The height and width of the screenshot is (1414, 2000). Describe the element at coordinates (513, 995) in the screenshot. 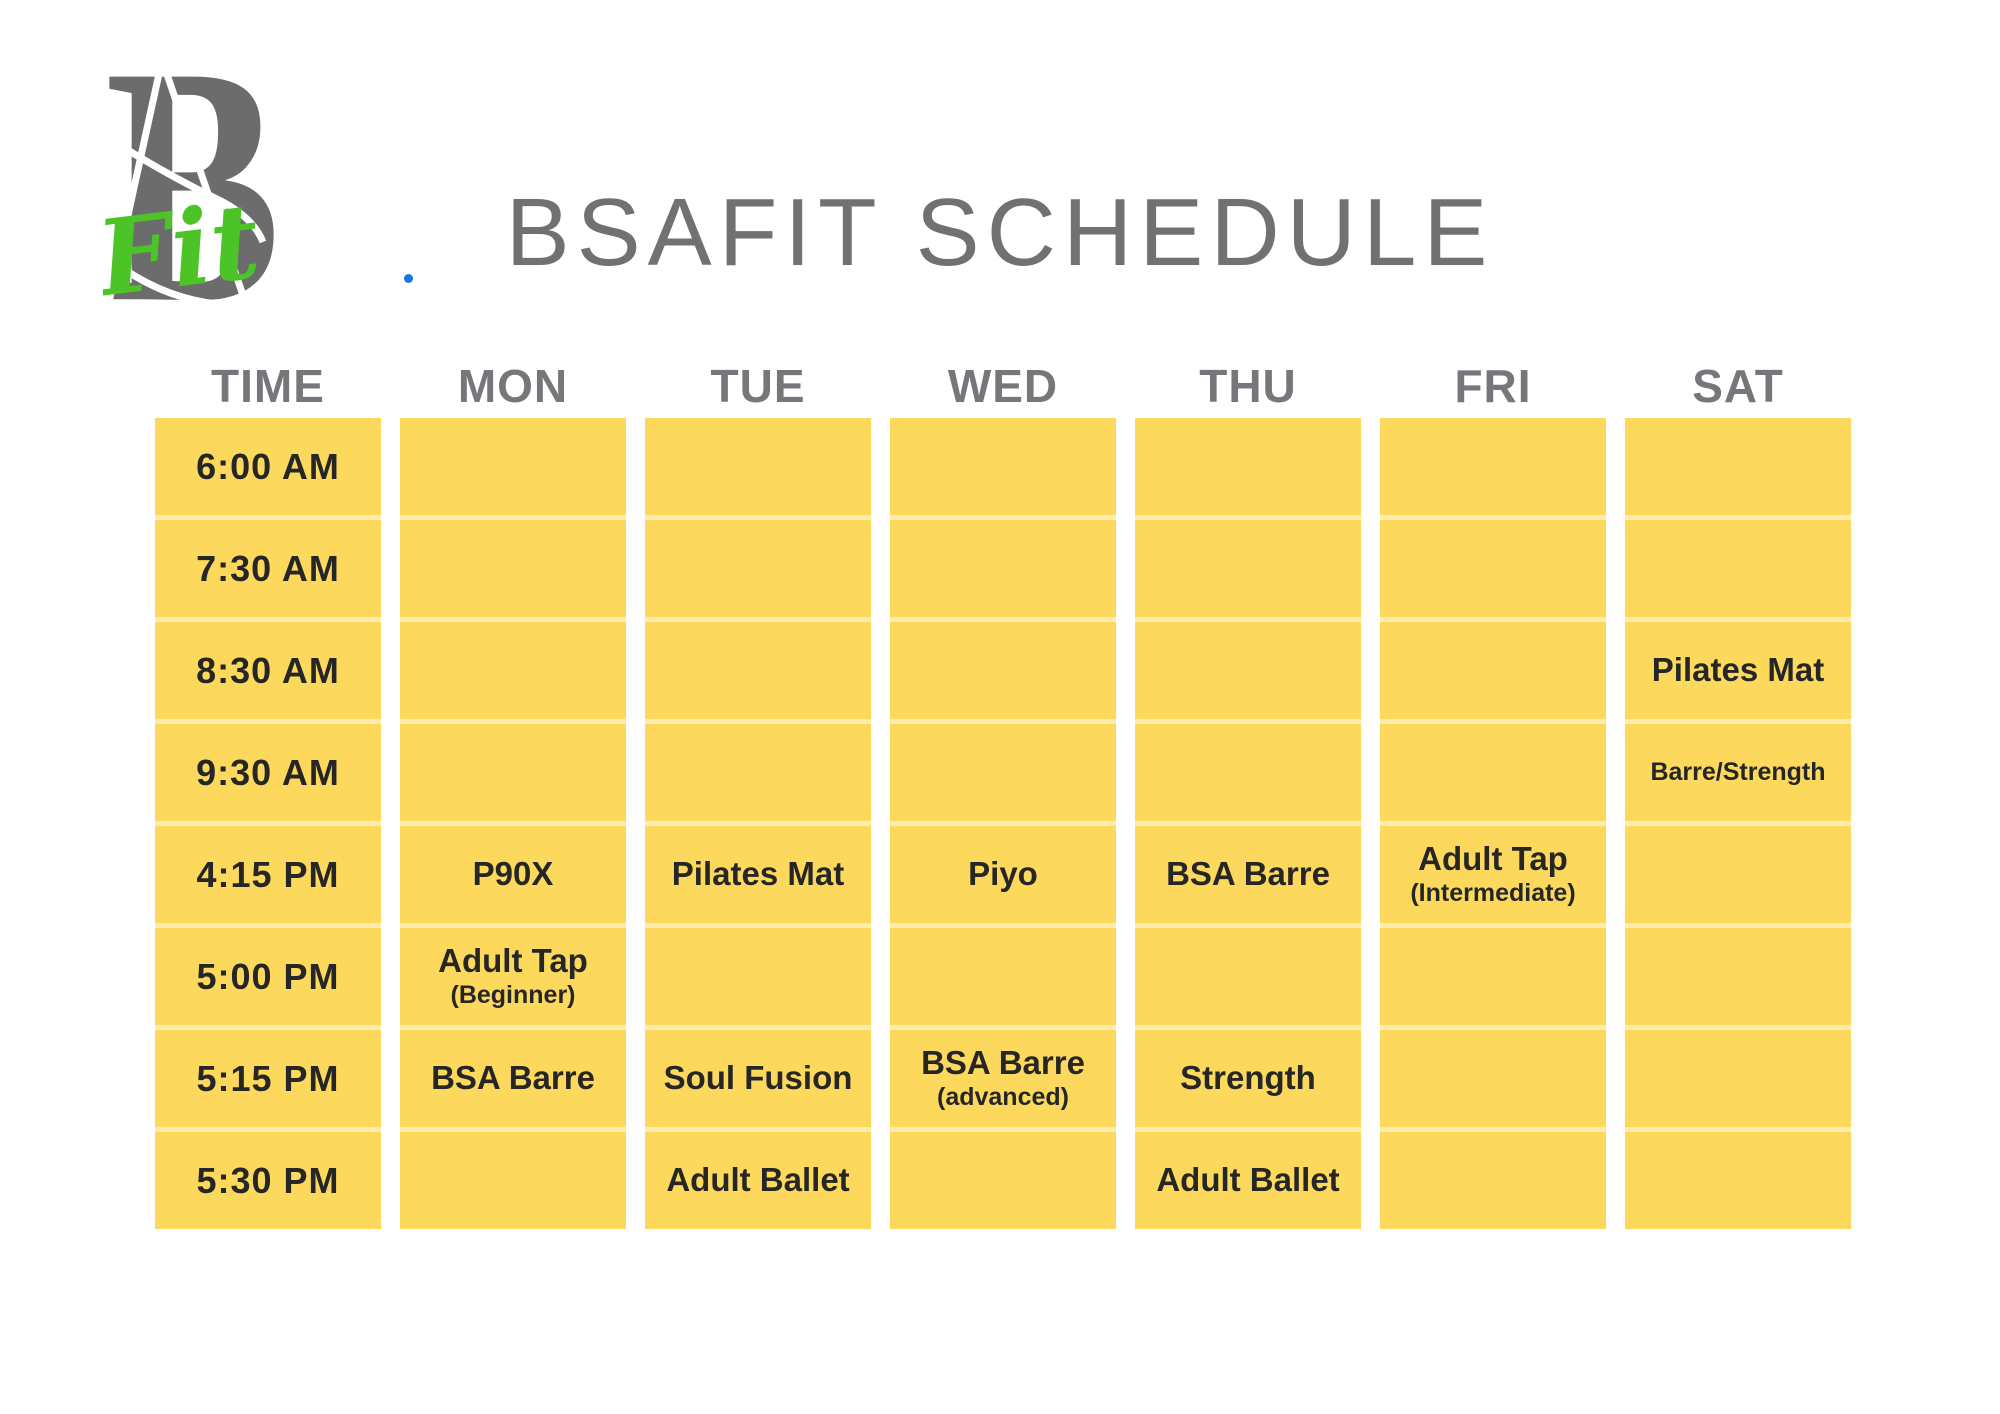

I see `class-level: (Beginner)` at that location.